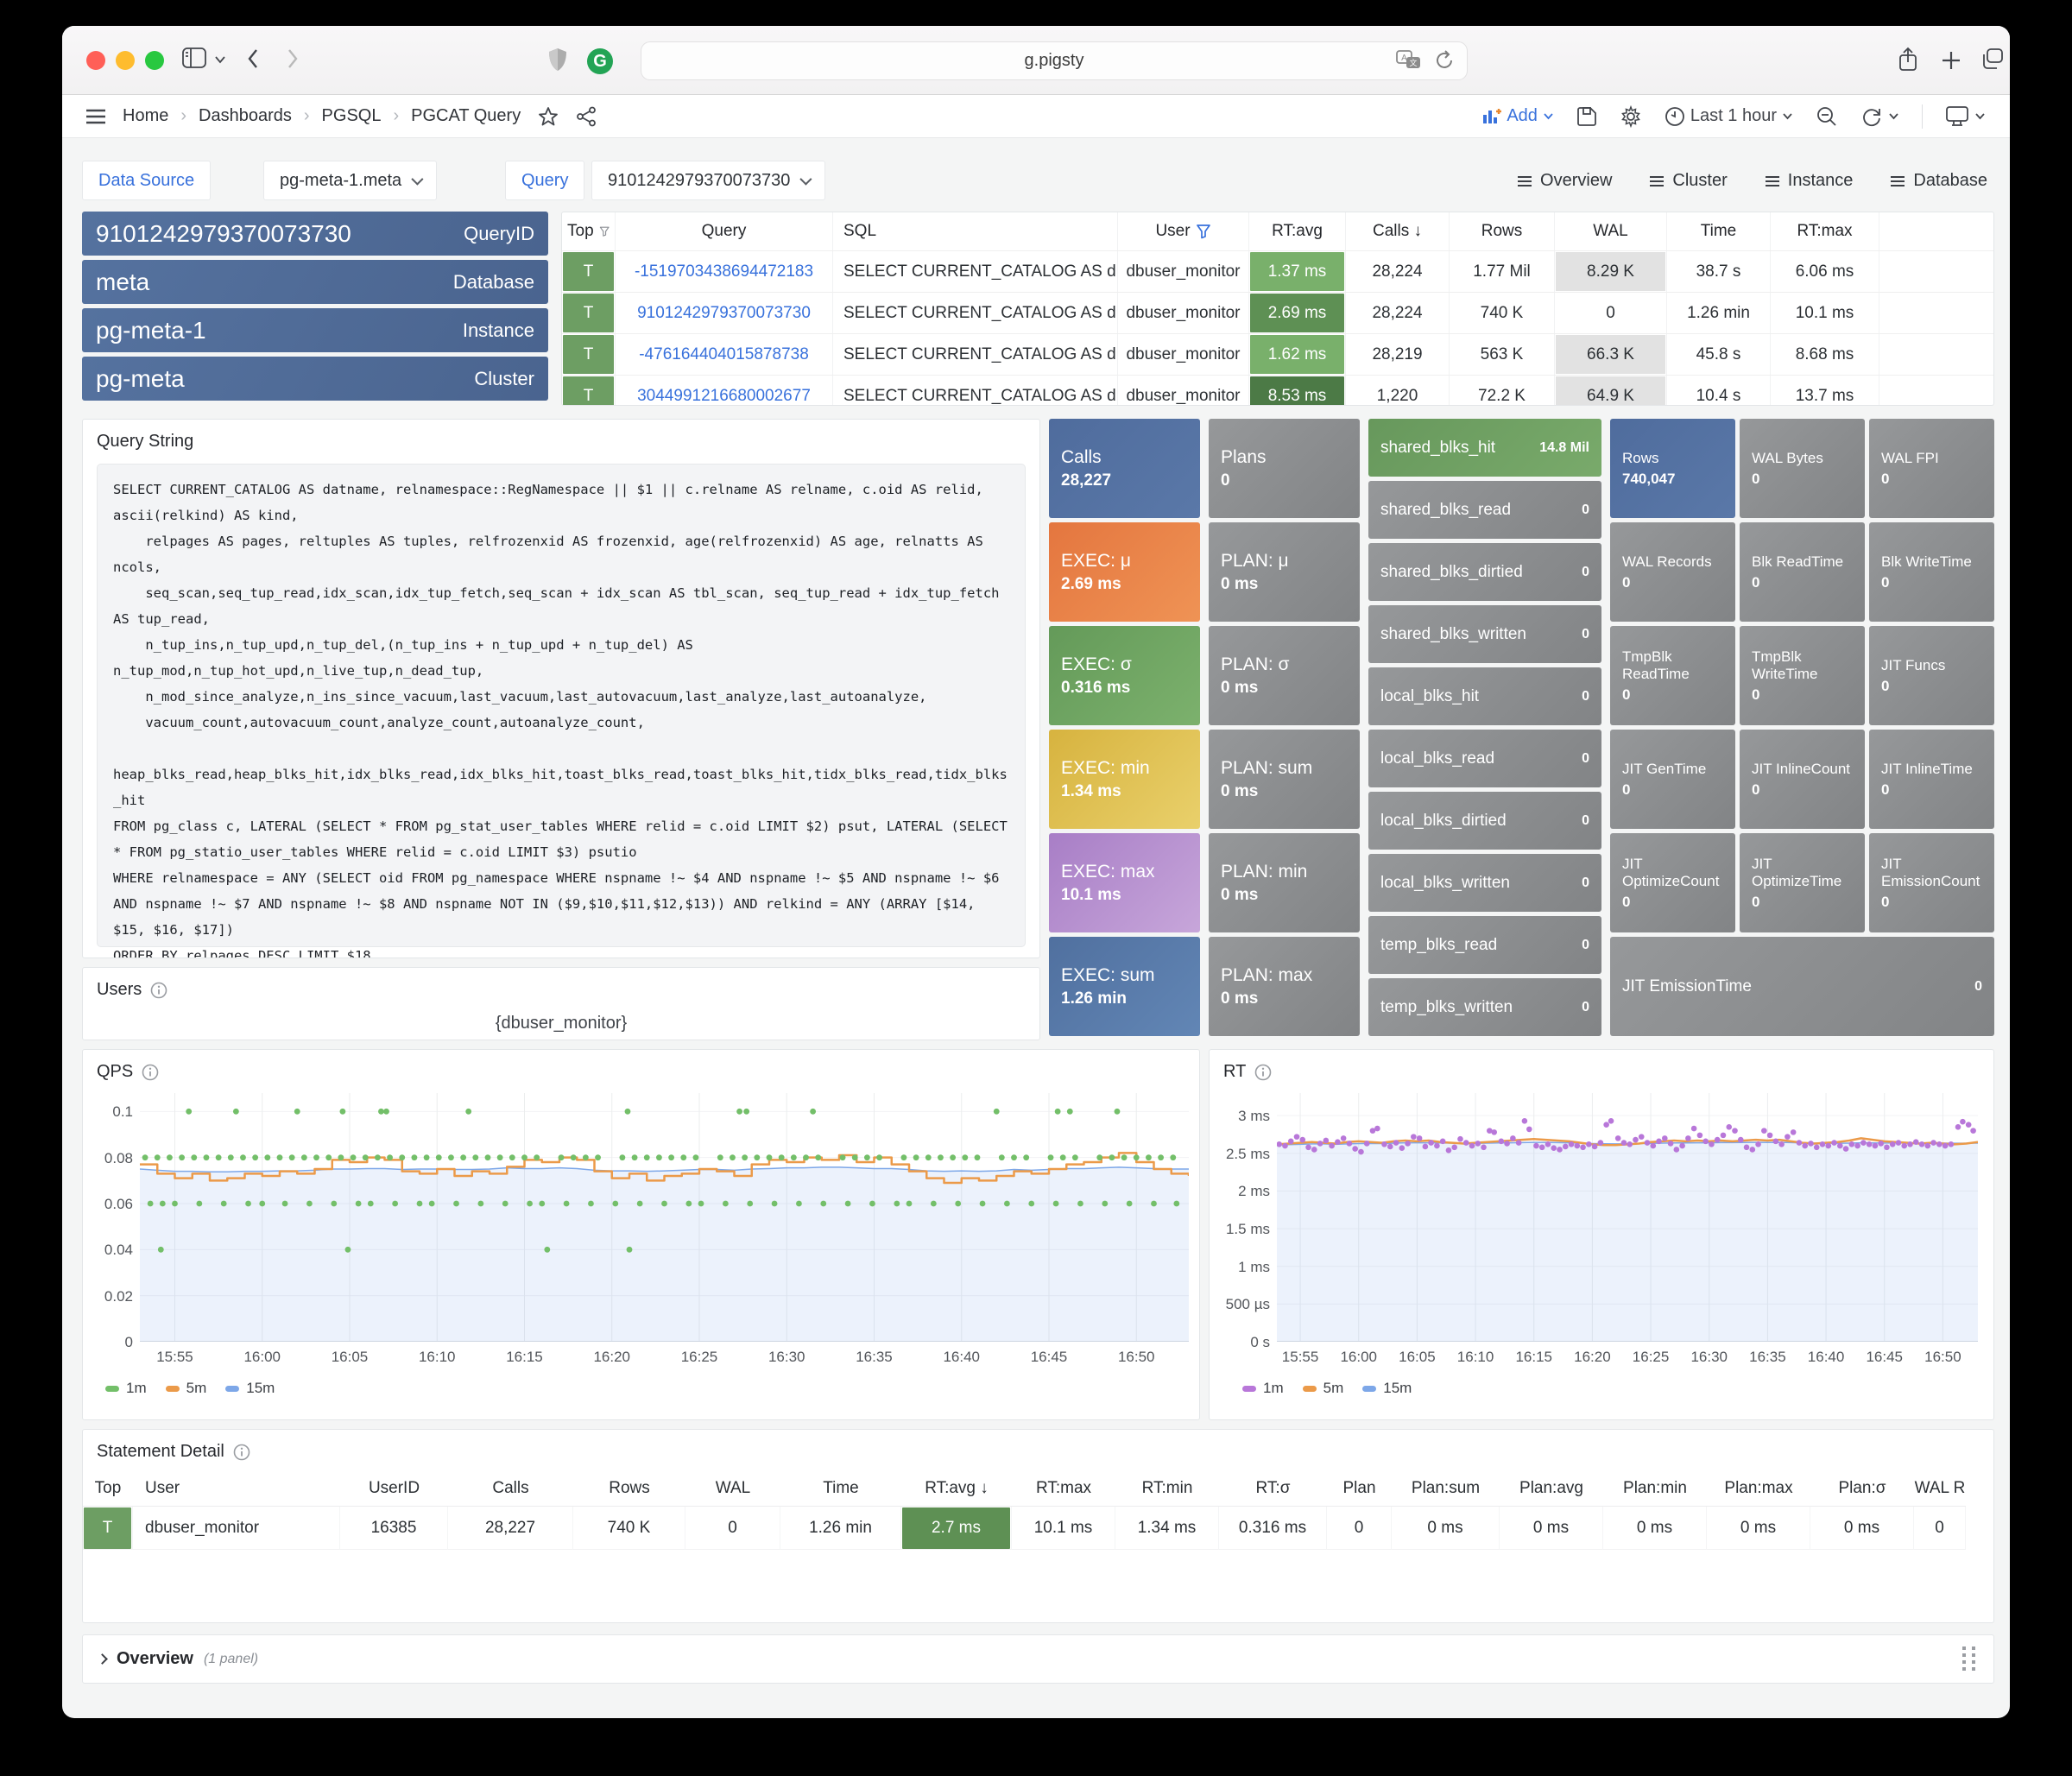 The width and height of the screenshot is (2072, 1776). I want to click on display-mode-icon, so click(1965, 116).